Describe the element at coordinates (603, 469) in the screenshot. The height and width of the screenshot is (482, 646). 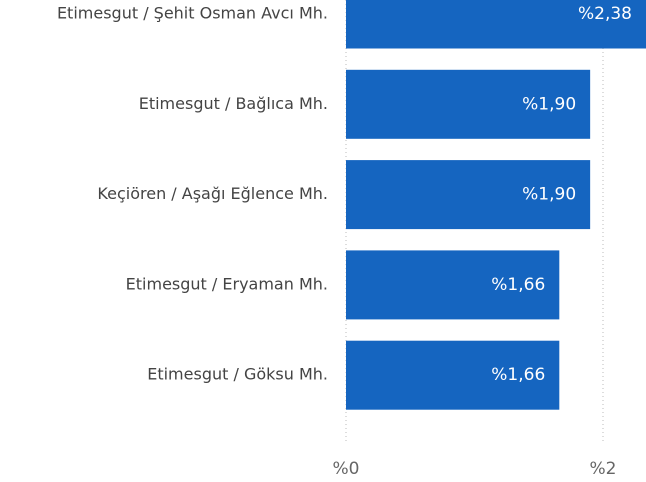
I see `x-tick-label: %2` at that location.